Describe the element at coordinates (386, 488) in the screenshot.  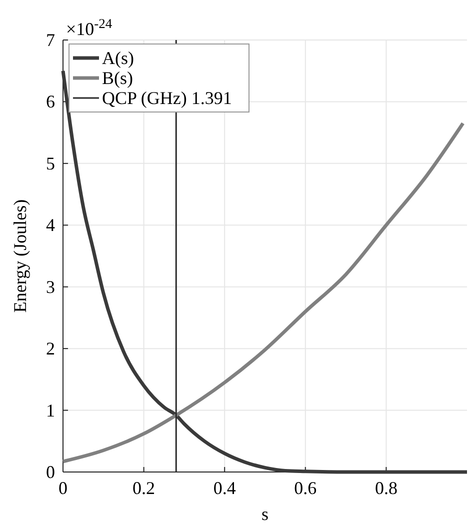
I see `x-tick-label: 0.8` at that location.